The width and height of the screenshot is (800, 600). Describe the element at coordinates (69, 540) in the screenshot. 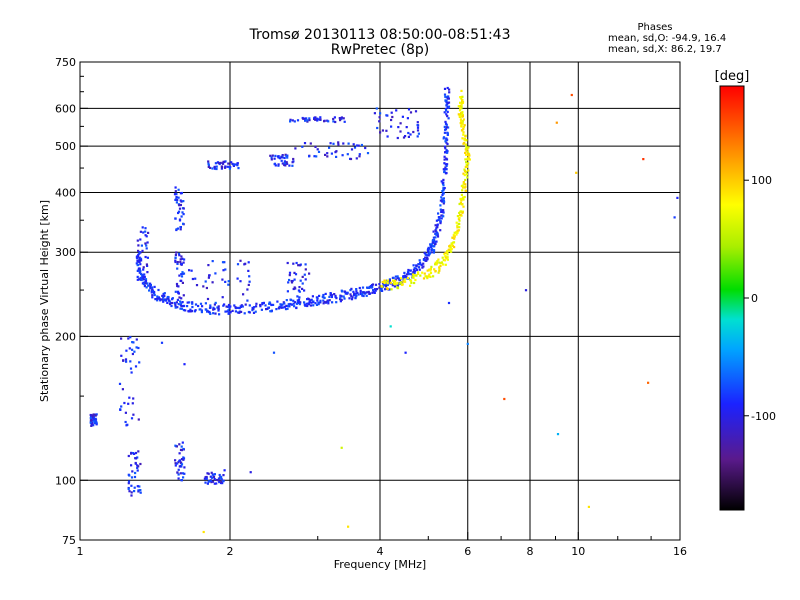

I see `y-tick-label: 75` at that location.